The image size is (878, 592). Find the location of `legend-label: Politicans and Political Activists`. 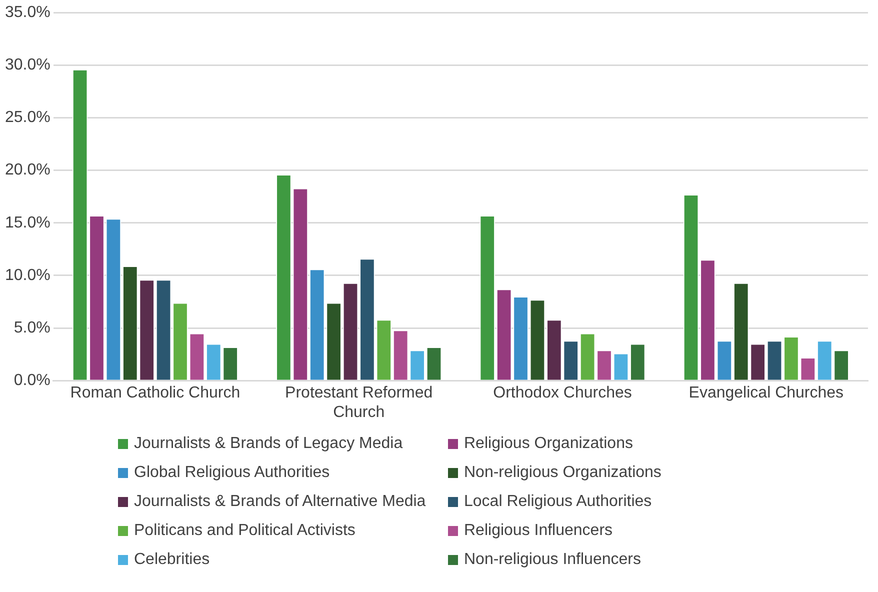

legend-label: Politicans and Political Activists is located at coordinates (245, 531).